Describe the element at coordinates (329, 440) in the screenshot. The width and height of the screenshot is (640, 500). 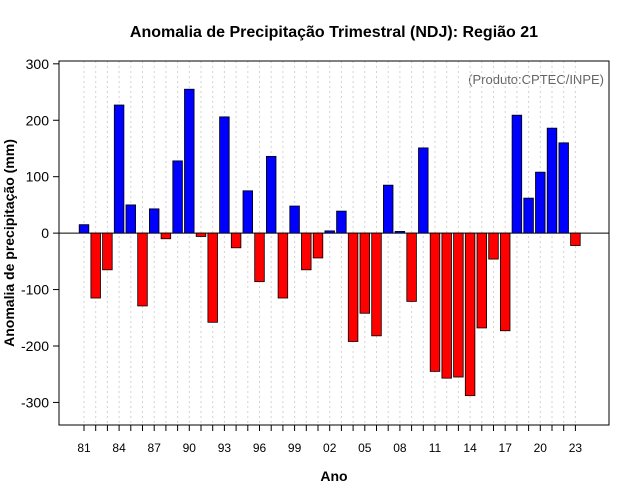
I see `x-axis: 81 84 87 90 93 96 99 02 05 08 11 14 17 20 23` at that location.